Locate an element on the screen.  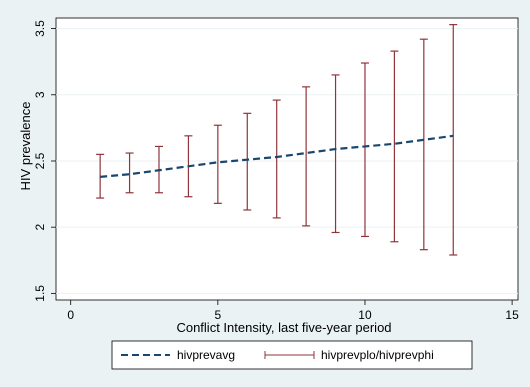
y-tick-label: 2 is located at coordinates (40, 227).